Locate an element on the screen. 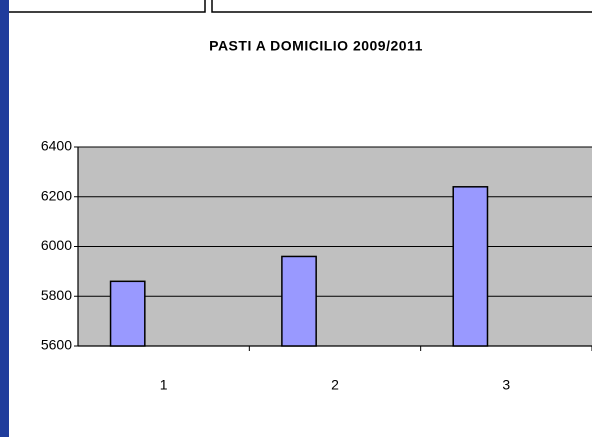  y-tick-label: 5600 is located at coordinates (56, 345).